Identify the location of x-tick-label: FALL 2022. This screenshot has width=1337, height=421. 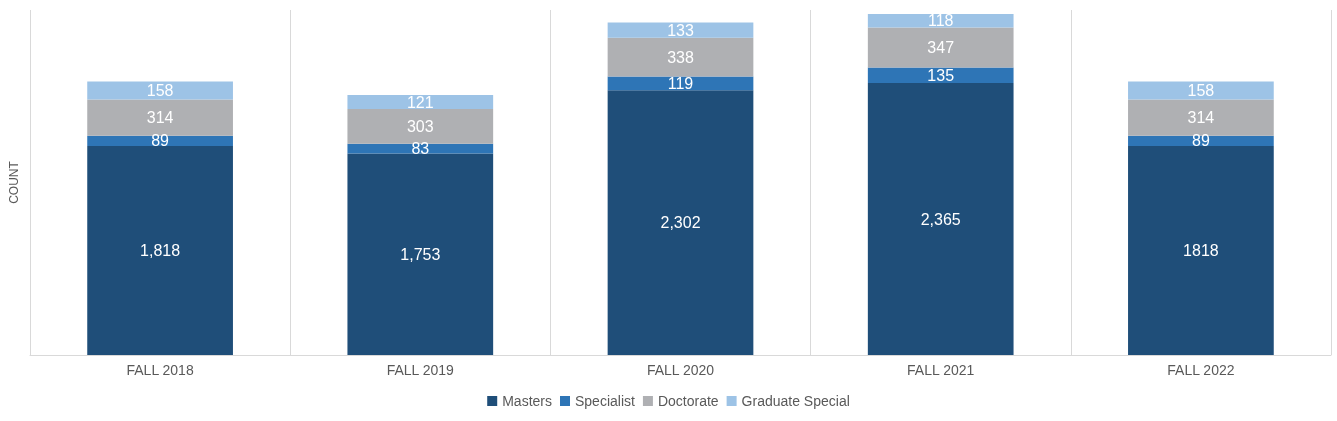
(1201, 370).